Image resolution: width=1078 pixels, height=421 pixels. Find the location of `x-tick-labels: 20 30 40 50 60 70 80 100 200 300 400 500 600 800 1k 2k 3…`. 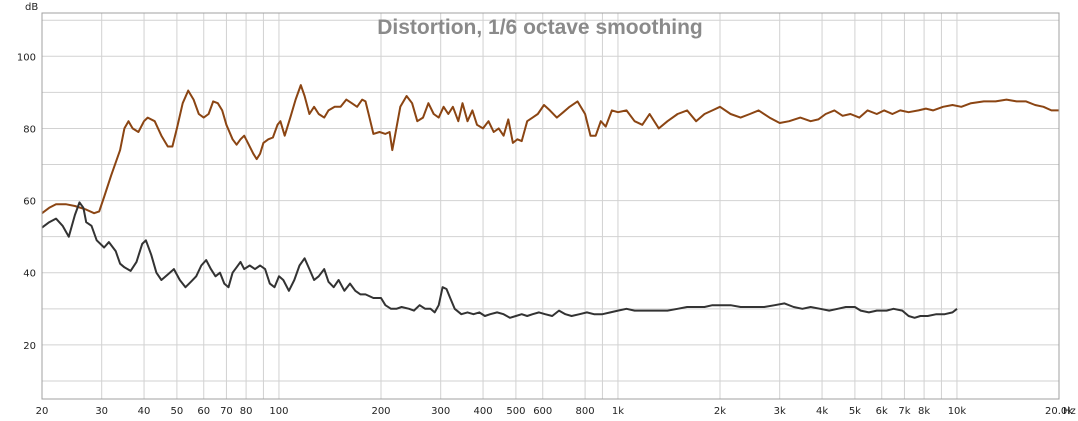

x-tick-labels: 20 30 40 50 60 70 80 100 200 300 400 500 600 800 1k 2k 3… is located at coordinates (555, 411).